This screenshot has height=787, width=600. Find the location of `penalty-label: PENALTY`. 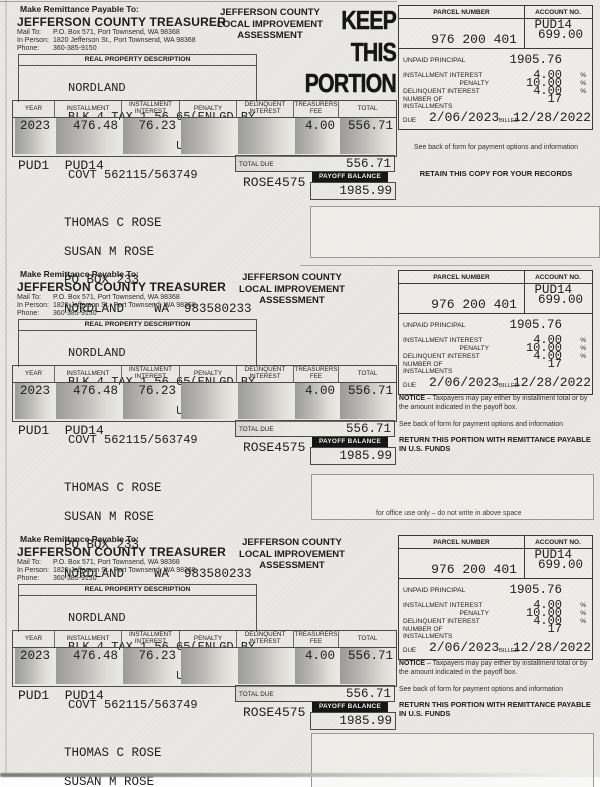

penalty-label: PENALTY is located at coordinates (474, 348).